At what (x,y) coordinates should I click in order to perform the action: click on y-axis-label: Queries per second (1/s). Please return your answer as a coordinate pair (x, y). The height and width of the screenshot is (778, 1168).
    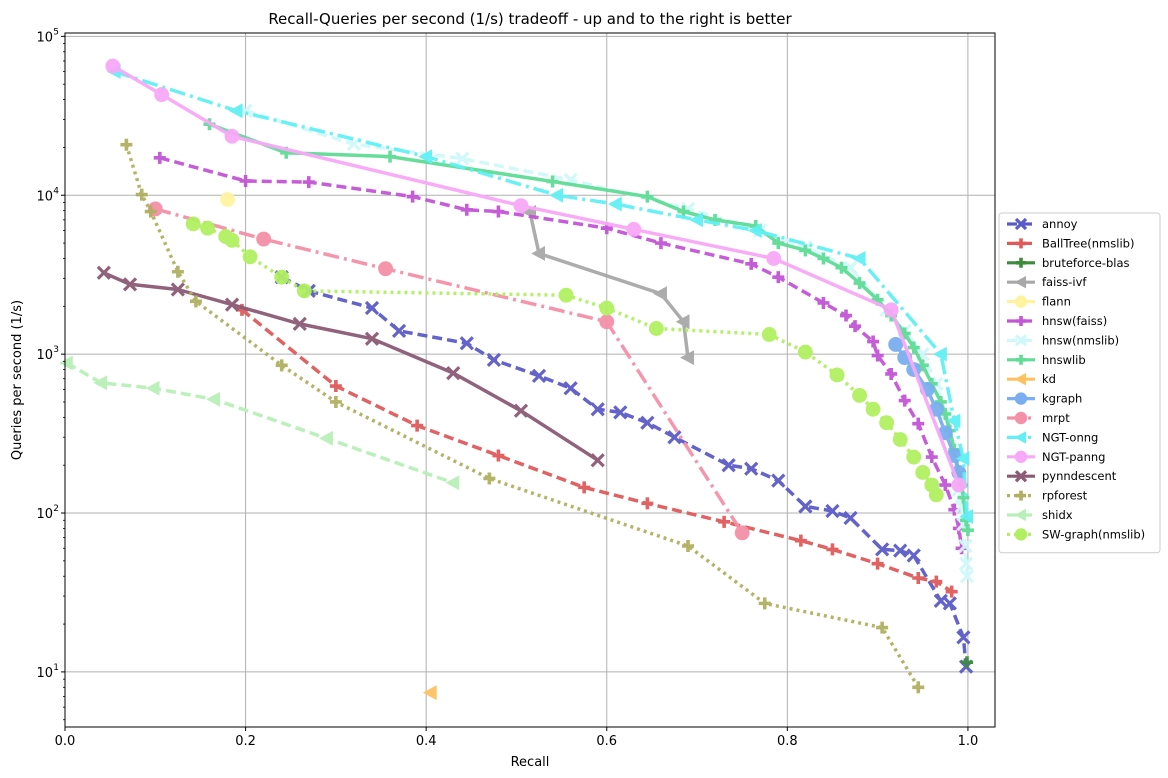
    Looking at the image, I should click on (17, 380).